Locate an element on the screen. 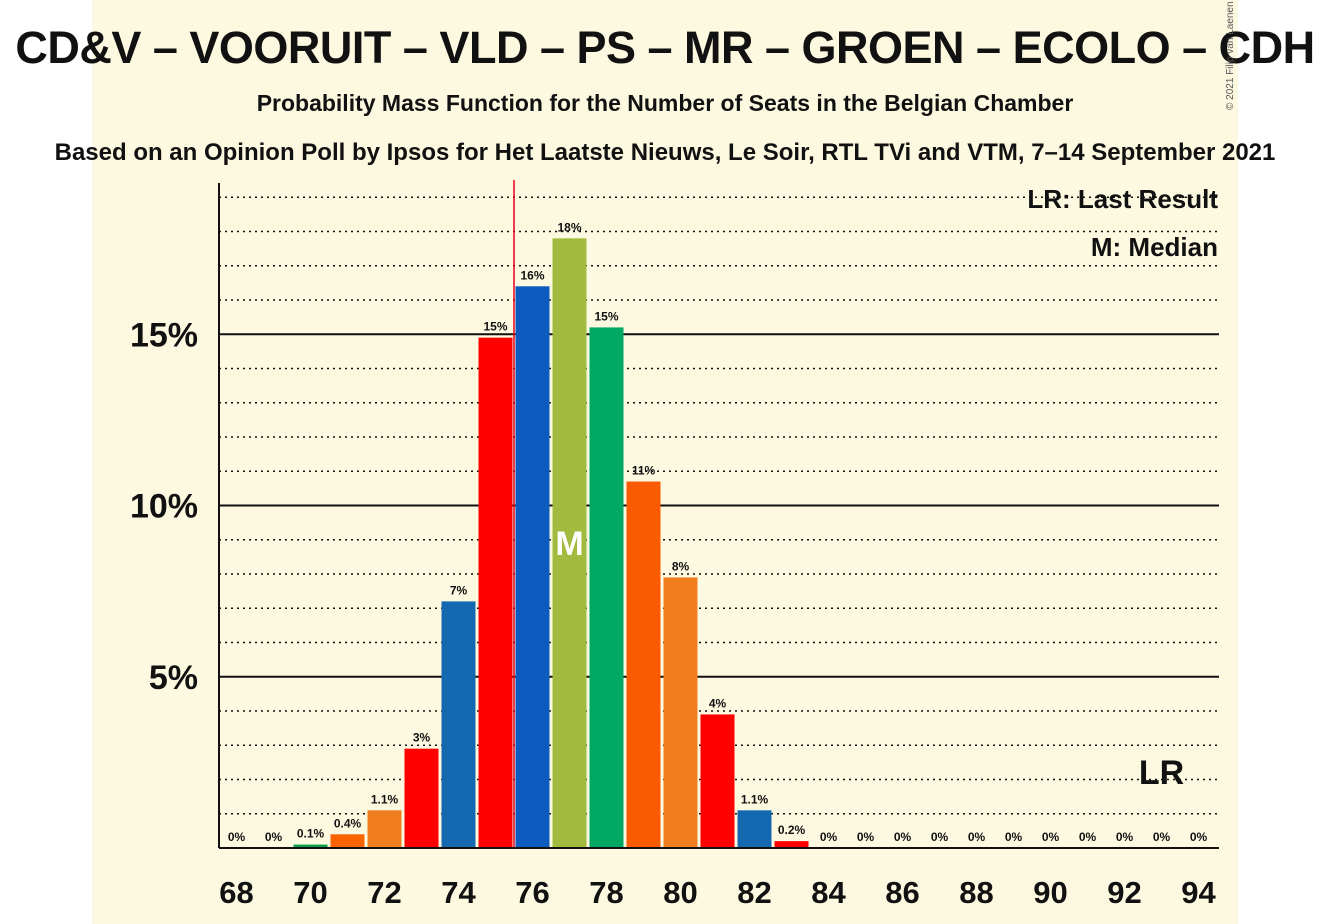  y-axis-tick-labels: 5% 10% 15% is located at coordinates (164, 506).